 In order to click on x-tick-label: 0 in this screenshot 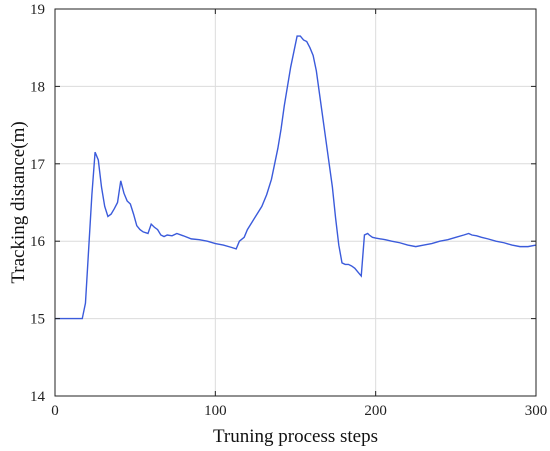, I will do `click(55, 411)`.